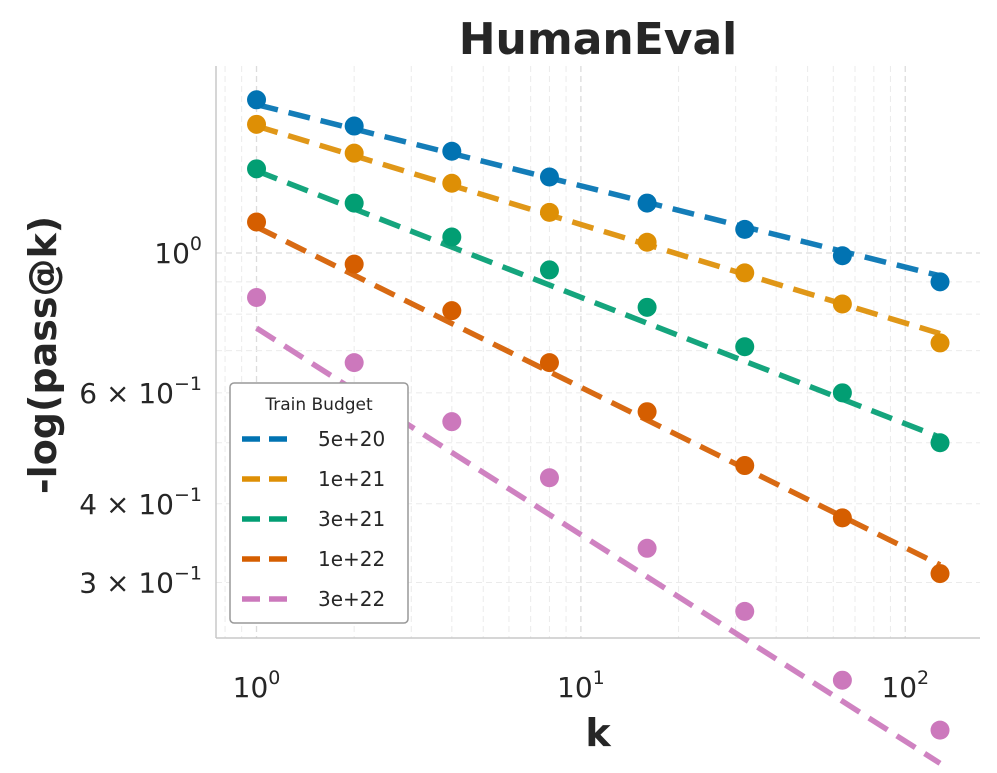 This screenshot has width=997, height=773. What do you see at coordinates (905, 685) in the screenshot?
I see `x-tick-label: 10²` at bounding box center [905, 685].